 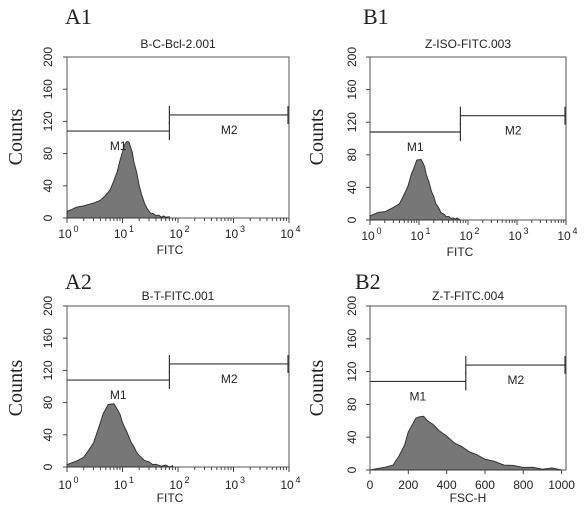 I want to click on x-tick-label: 200, so click(x=408, y=485).